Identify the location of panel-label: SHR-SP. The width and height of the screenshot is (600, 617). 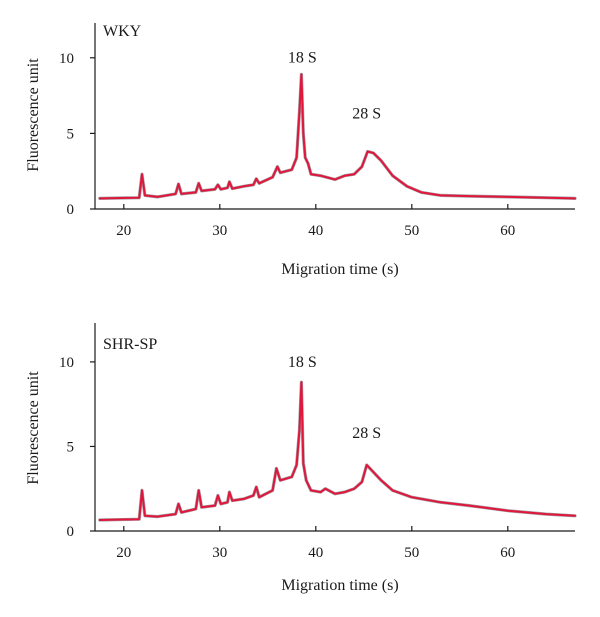
(130, 344).